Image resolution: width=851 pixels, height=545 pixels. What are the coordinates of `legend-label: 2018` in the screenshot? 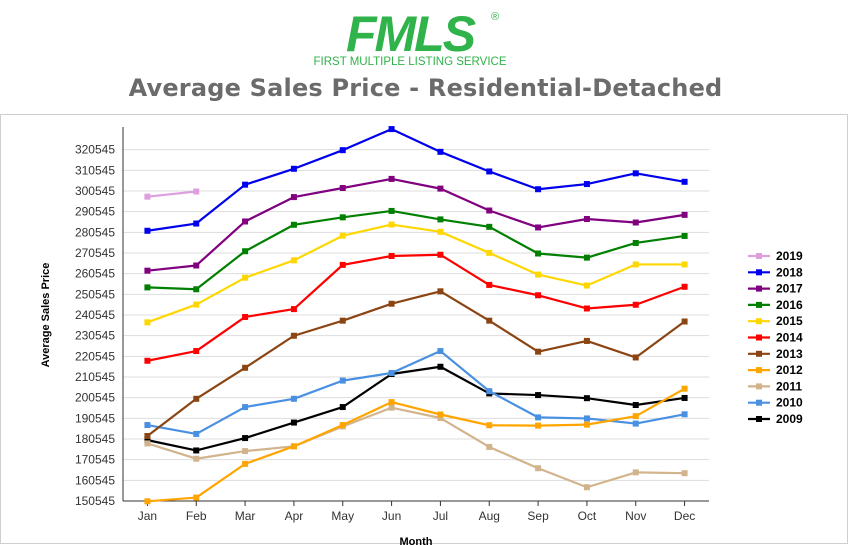 It's located at (789, 272).